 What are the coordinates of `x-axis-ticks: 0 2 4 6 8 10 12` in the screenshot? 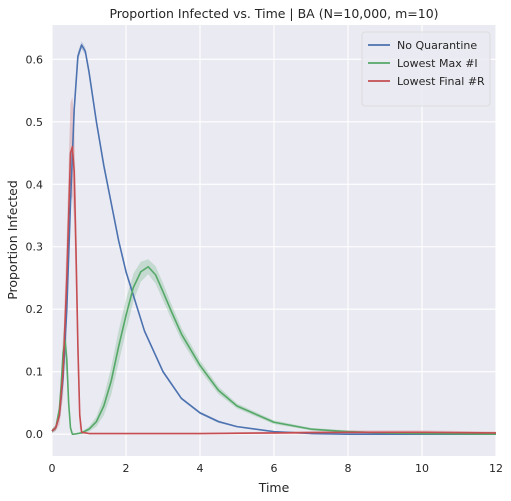 It's located at (276, 468).